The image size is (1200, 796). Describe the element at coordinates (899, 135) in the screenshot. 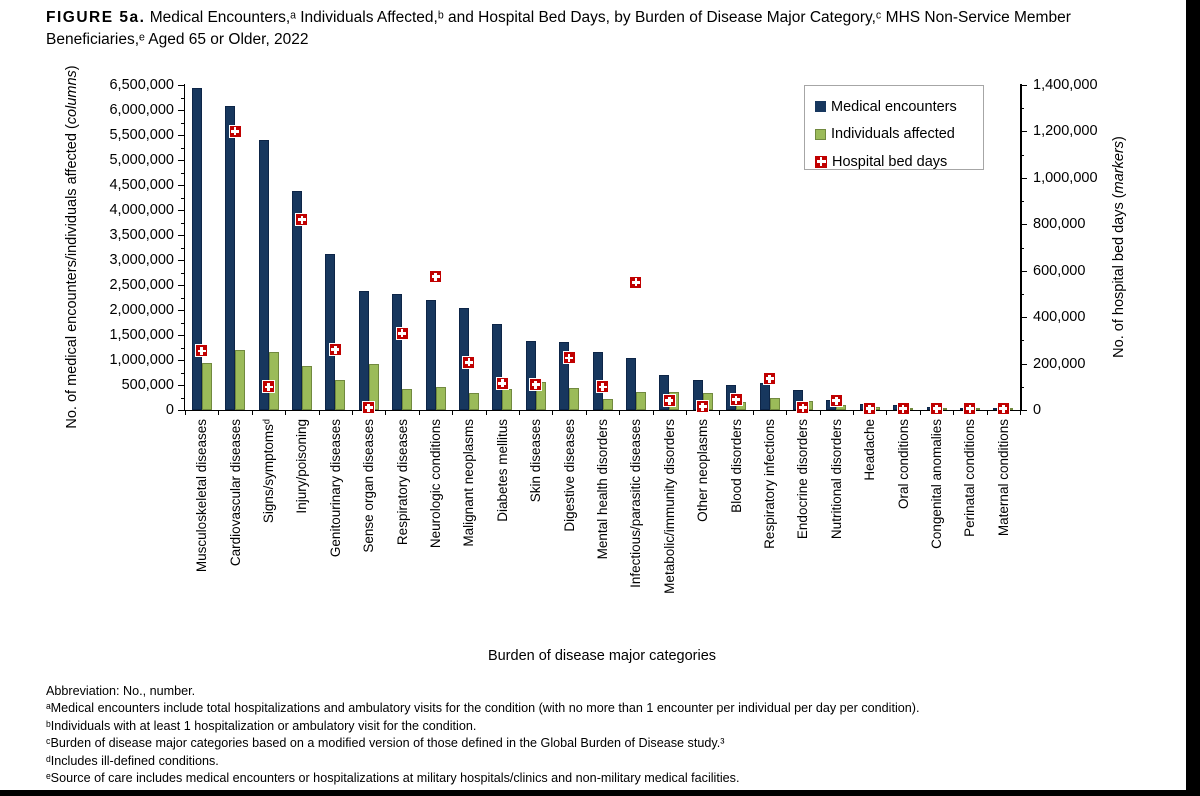

I see `legend-item-individuals-affected: Individuals affected` at that location.